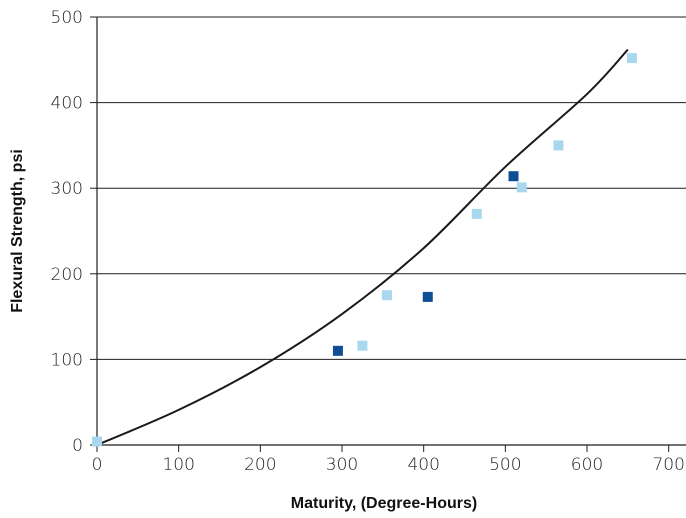 The image size is (686, 518). I want to click on x-tick-label: 400, so click(423, 465).